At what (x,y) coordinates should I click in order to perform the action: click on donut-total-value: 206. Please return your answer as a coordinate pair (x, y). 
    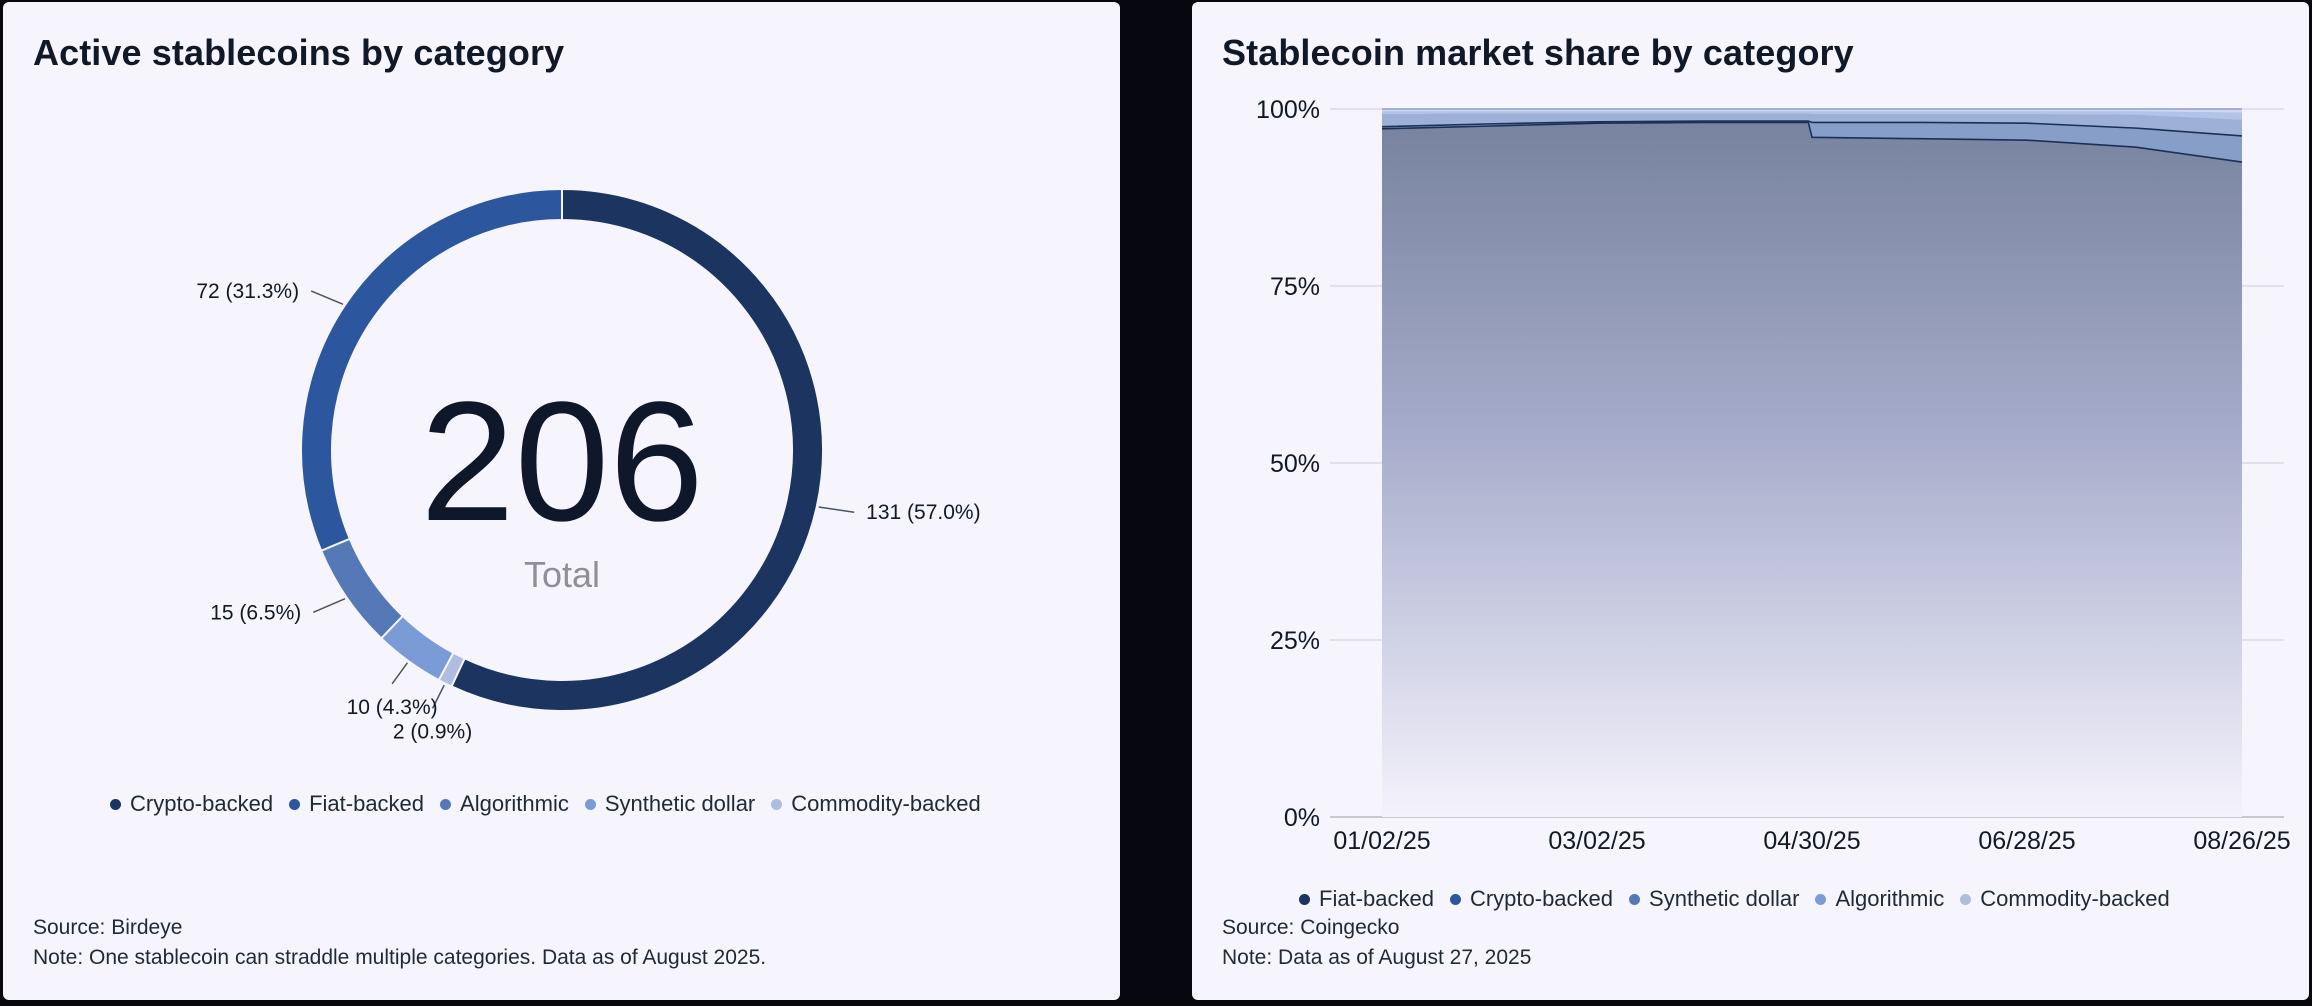
    Looking at the image, I should click on (562, 462).